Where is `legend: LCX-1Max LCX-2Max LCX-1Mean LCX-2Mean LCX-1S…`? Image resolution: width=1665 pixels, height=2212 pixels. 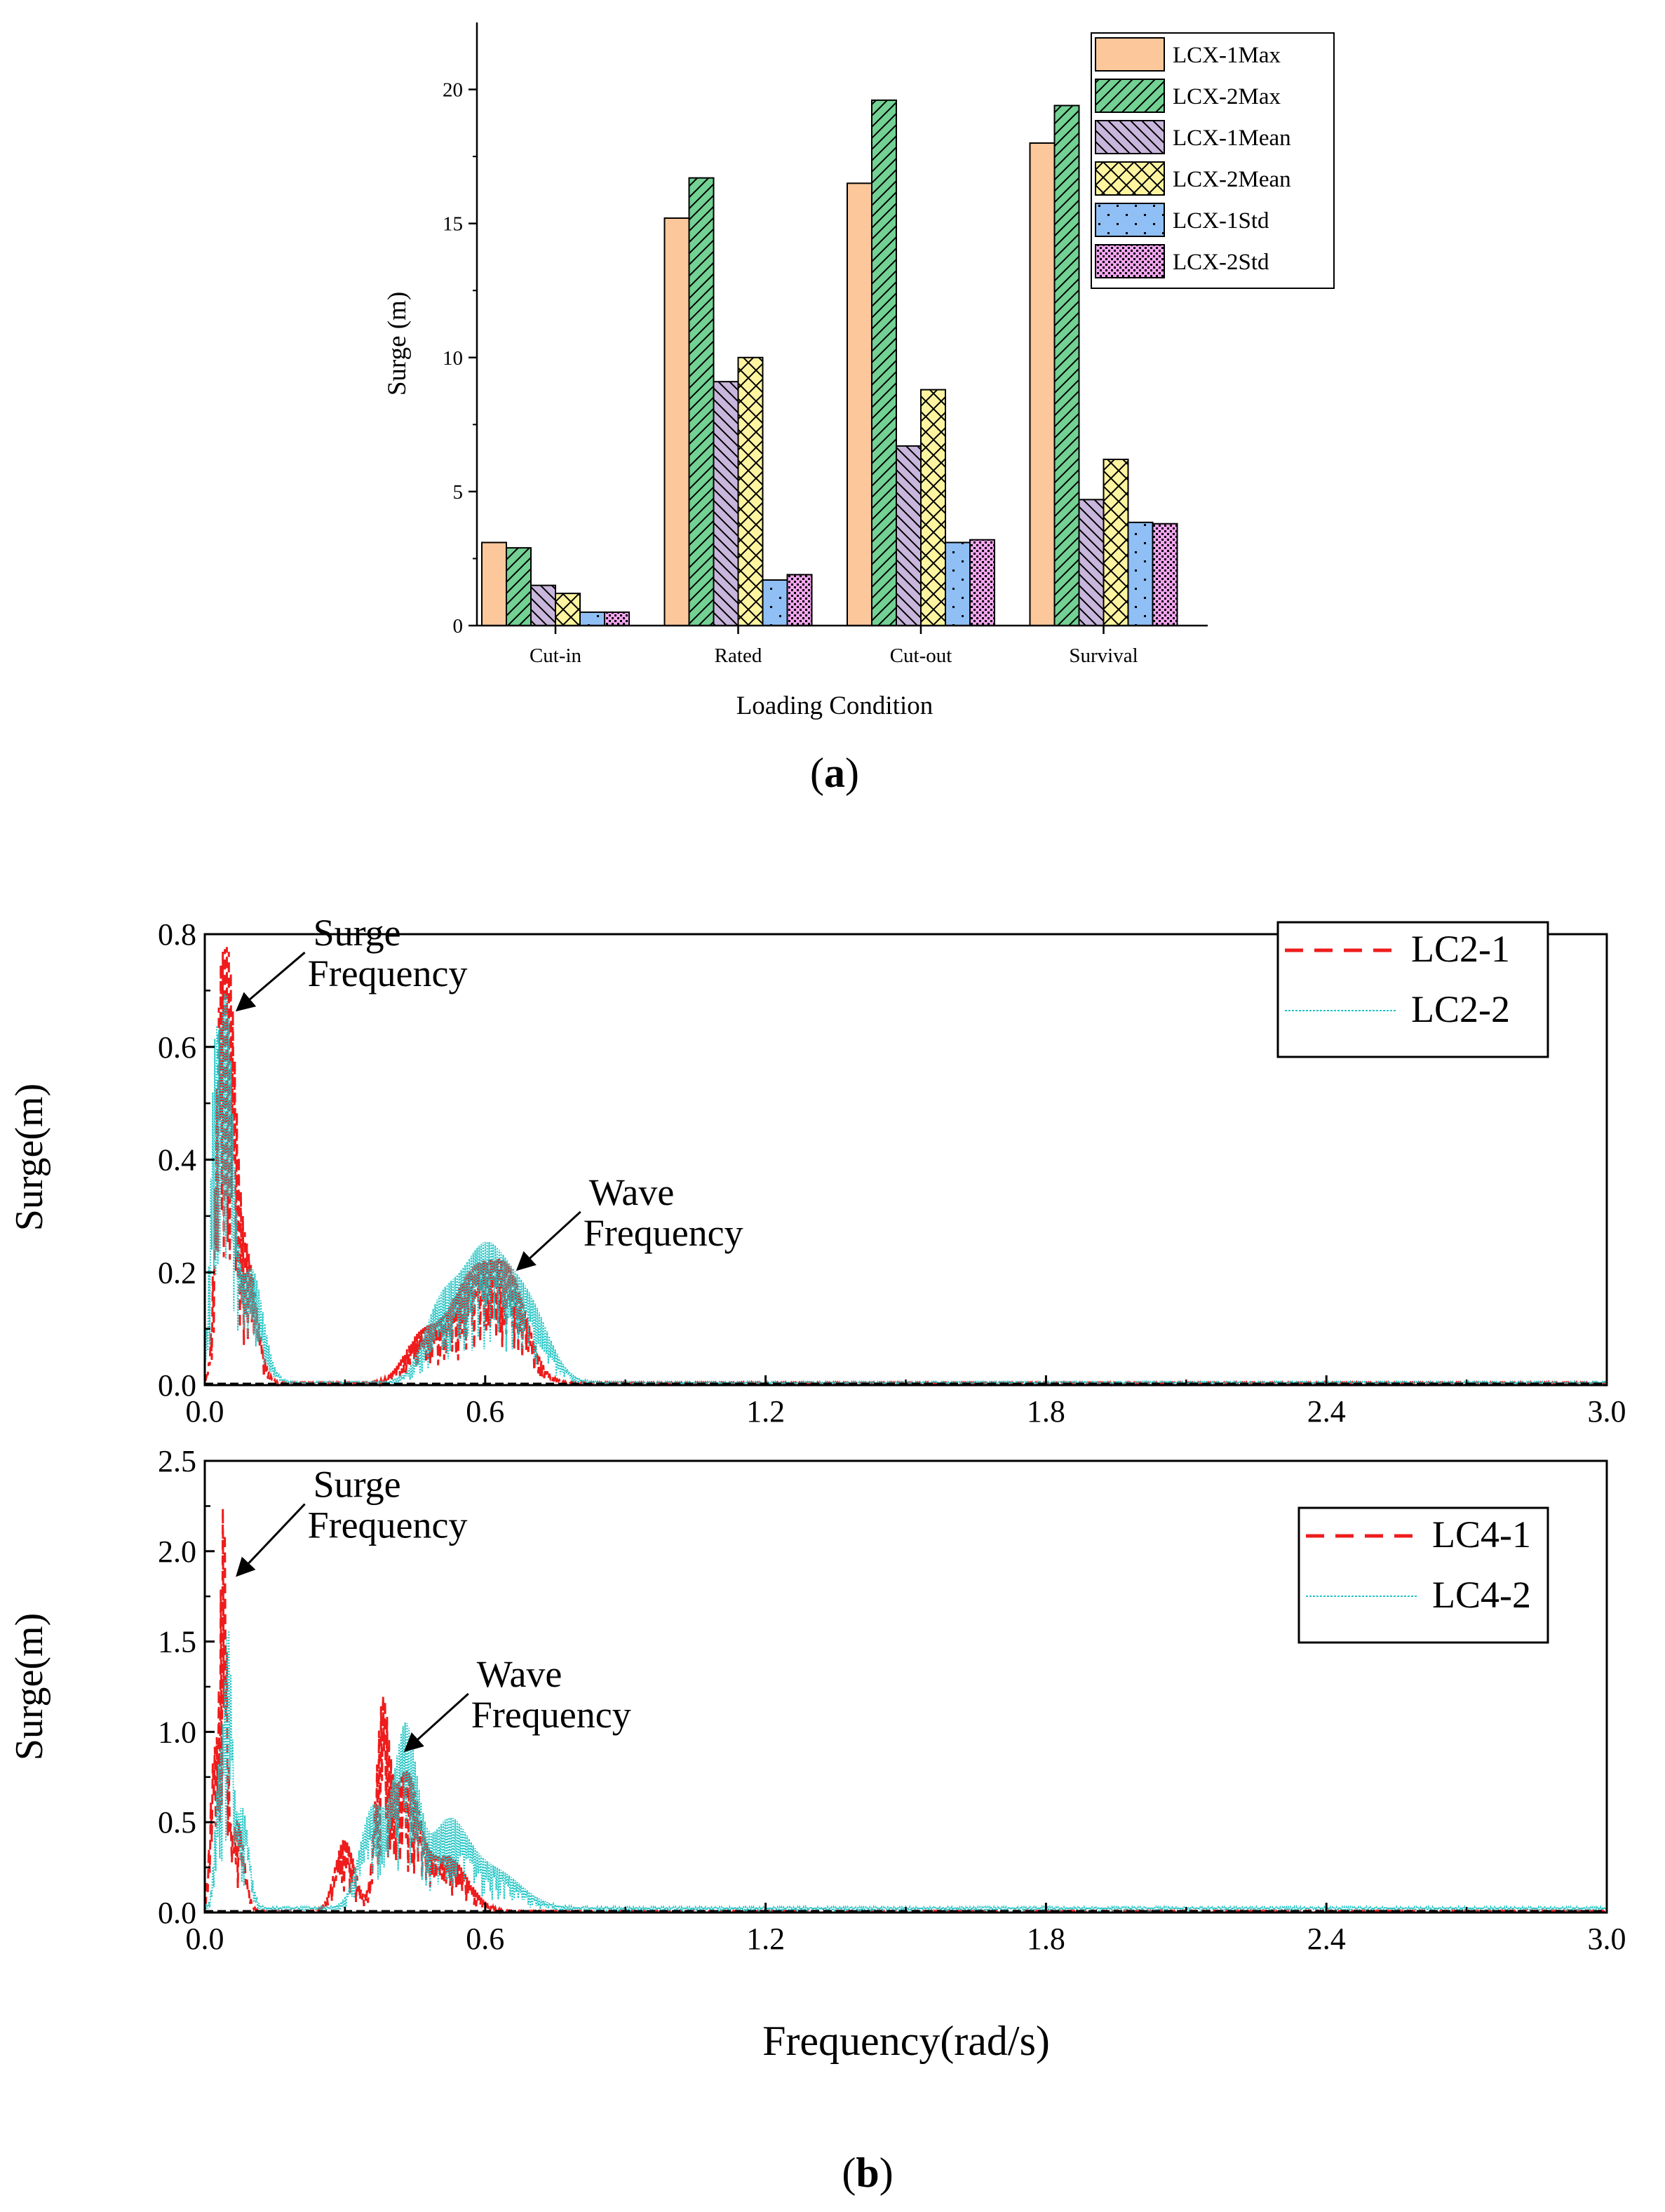 legend: LCX-1Max LCX-2Max LCX-1Mean LCX-2Mean LCX-1S… is located at coordinates (1213, 160).